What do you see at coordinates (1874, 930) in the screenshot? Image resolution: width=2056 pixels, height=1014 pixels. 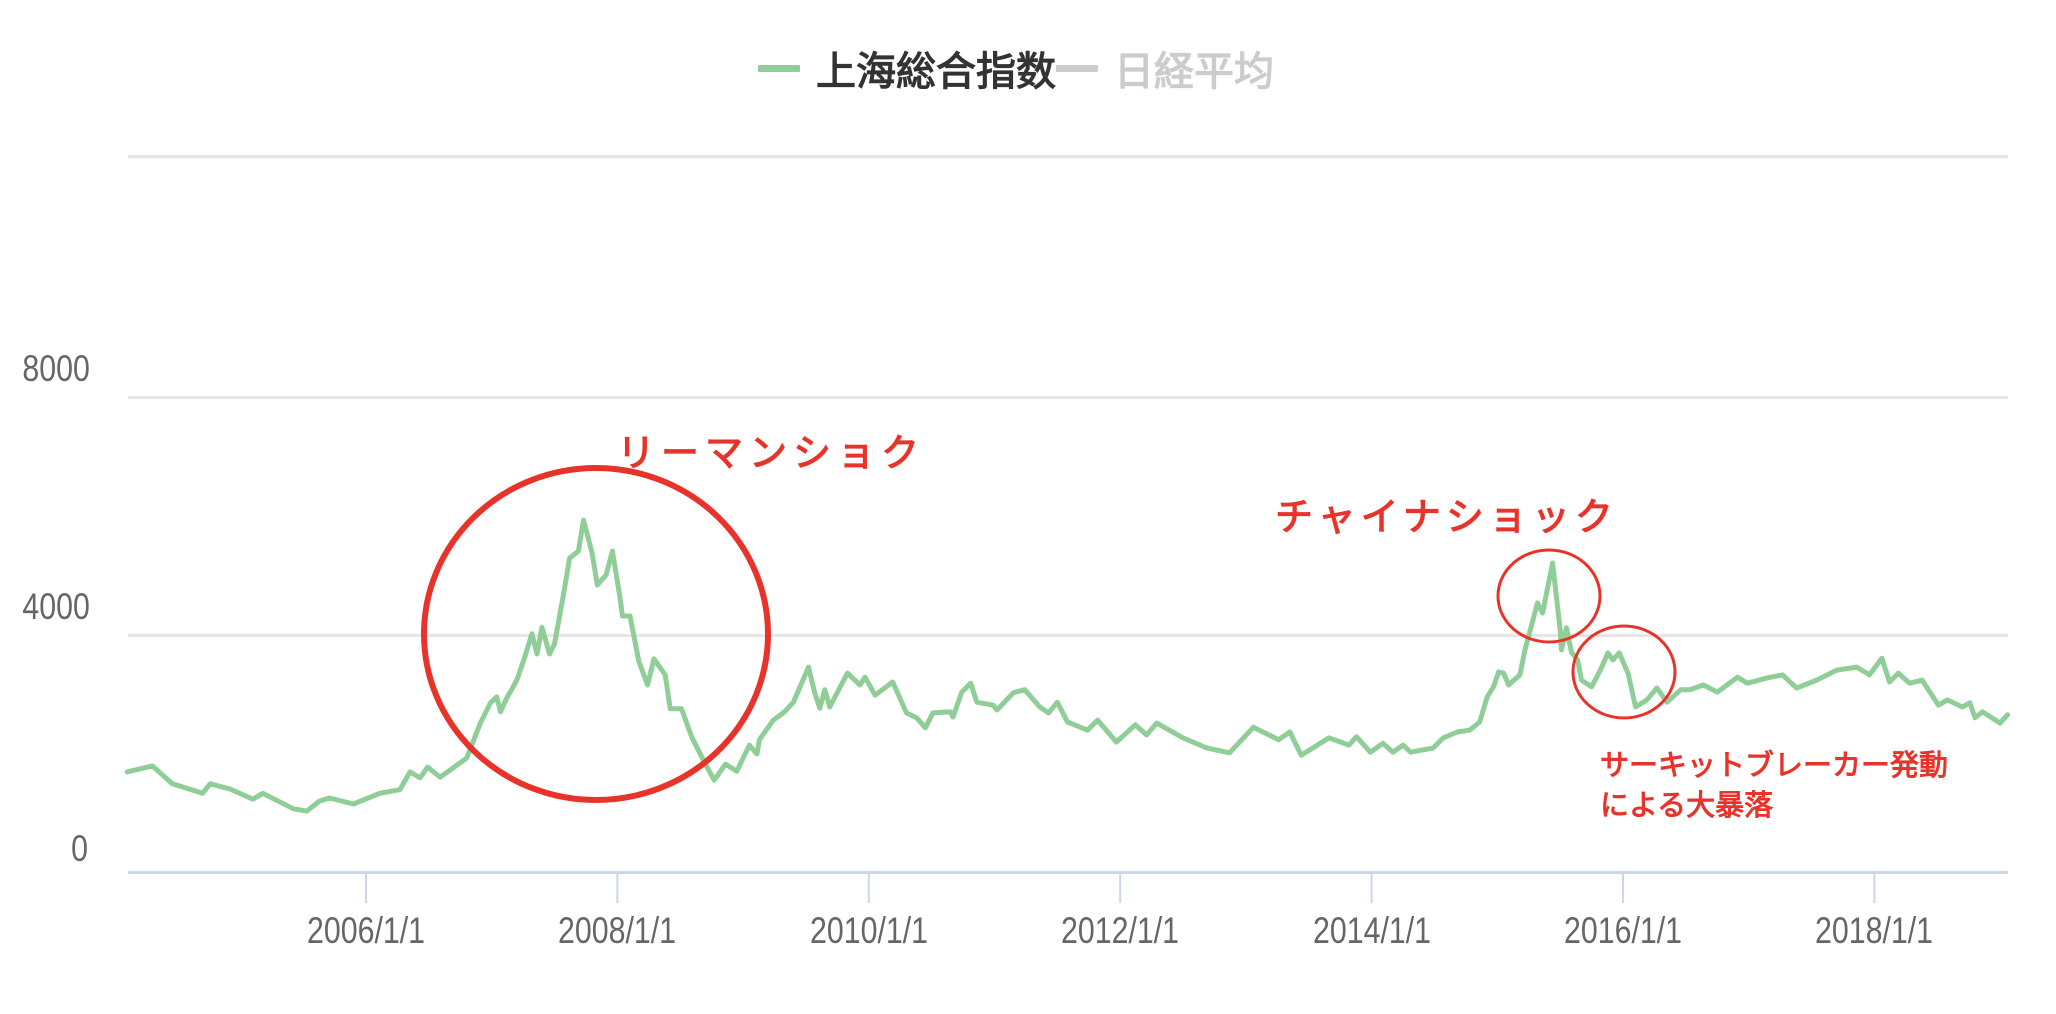 I see `x-tick-label: 2018/1/1` at bounding box center [1874, 930].